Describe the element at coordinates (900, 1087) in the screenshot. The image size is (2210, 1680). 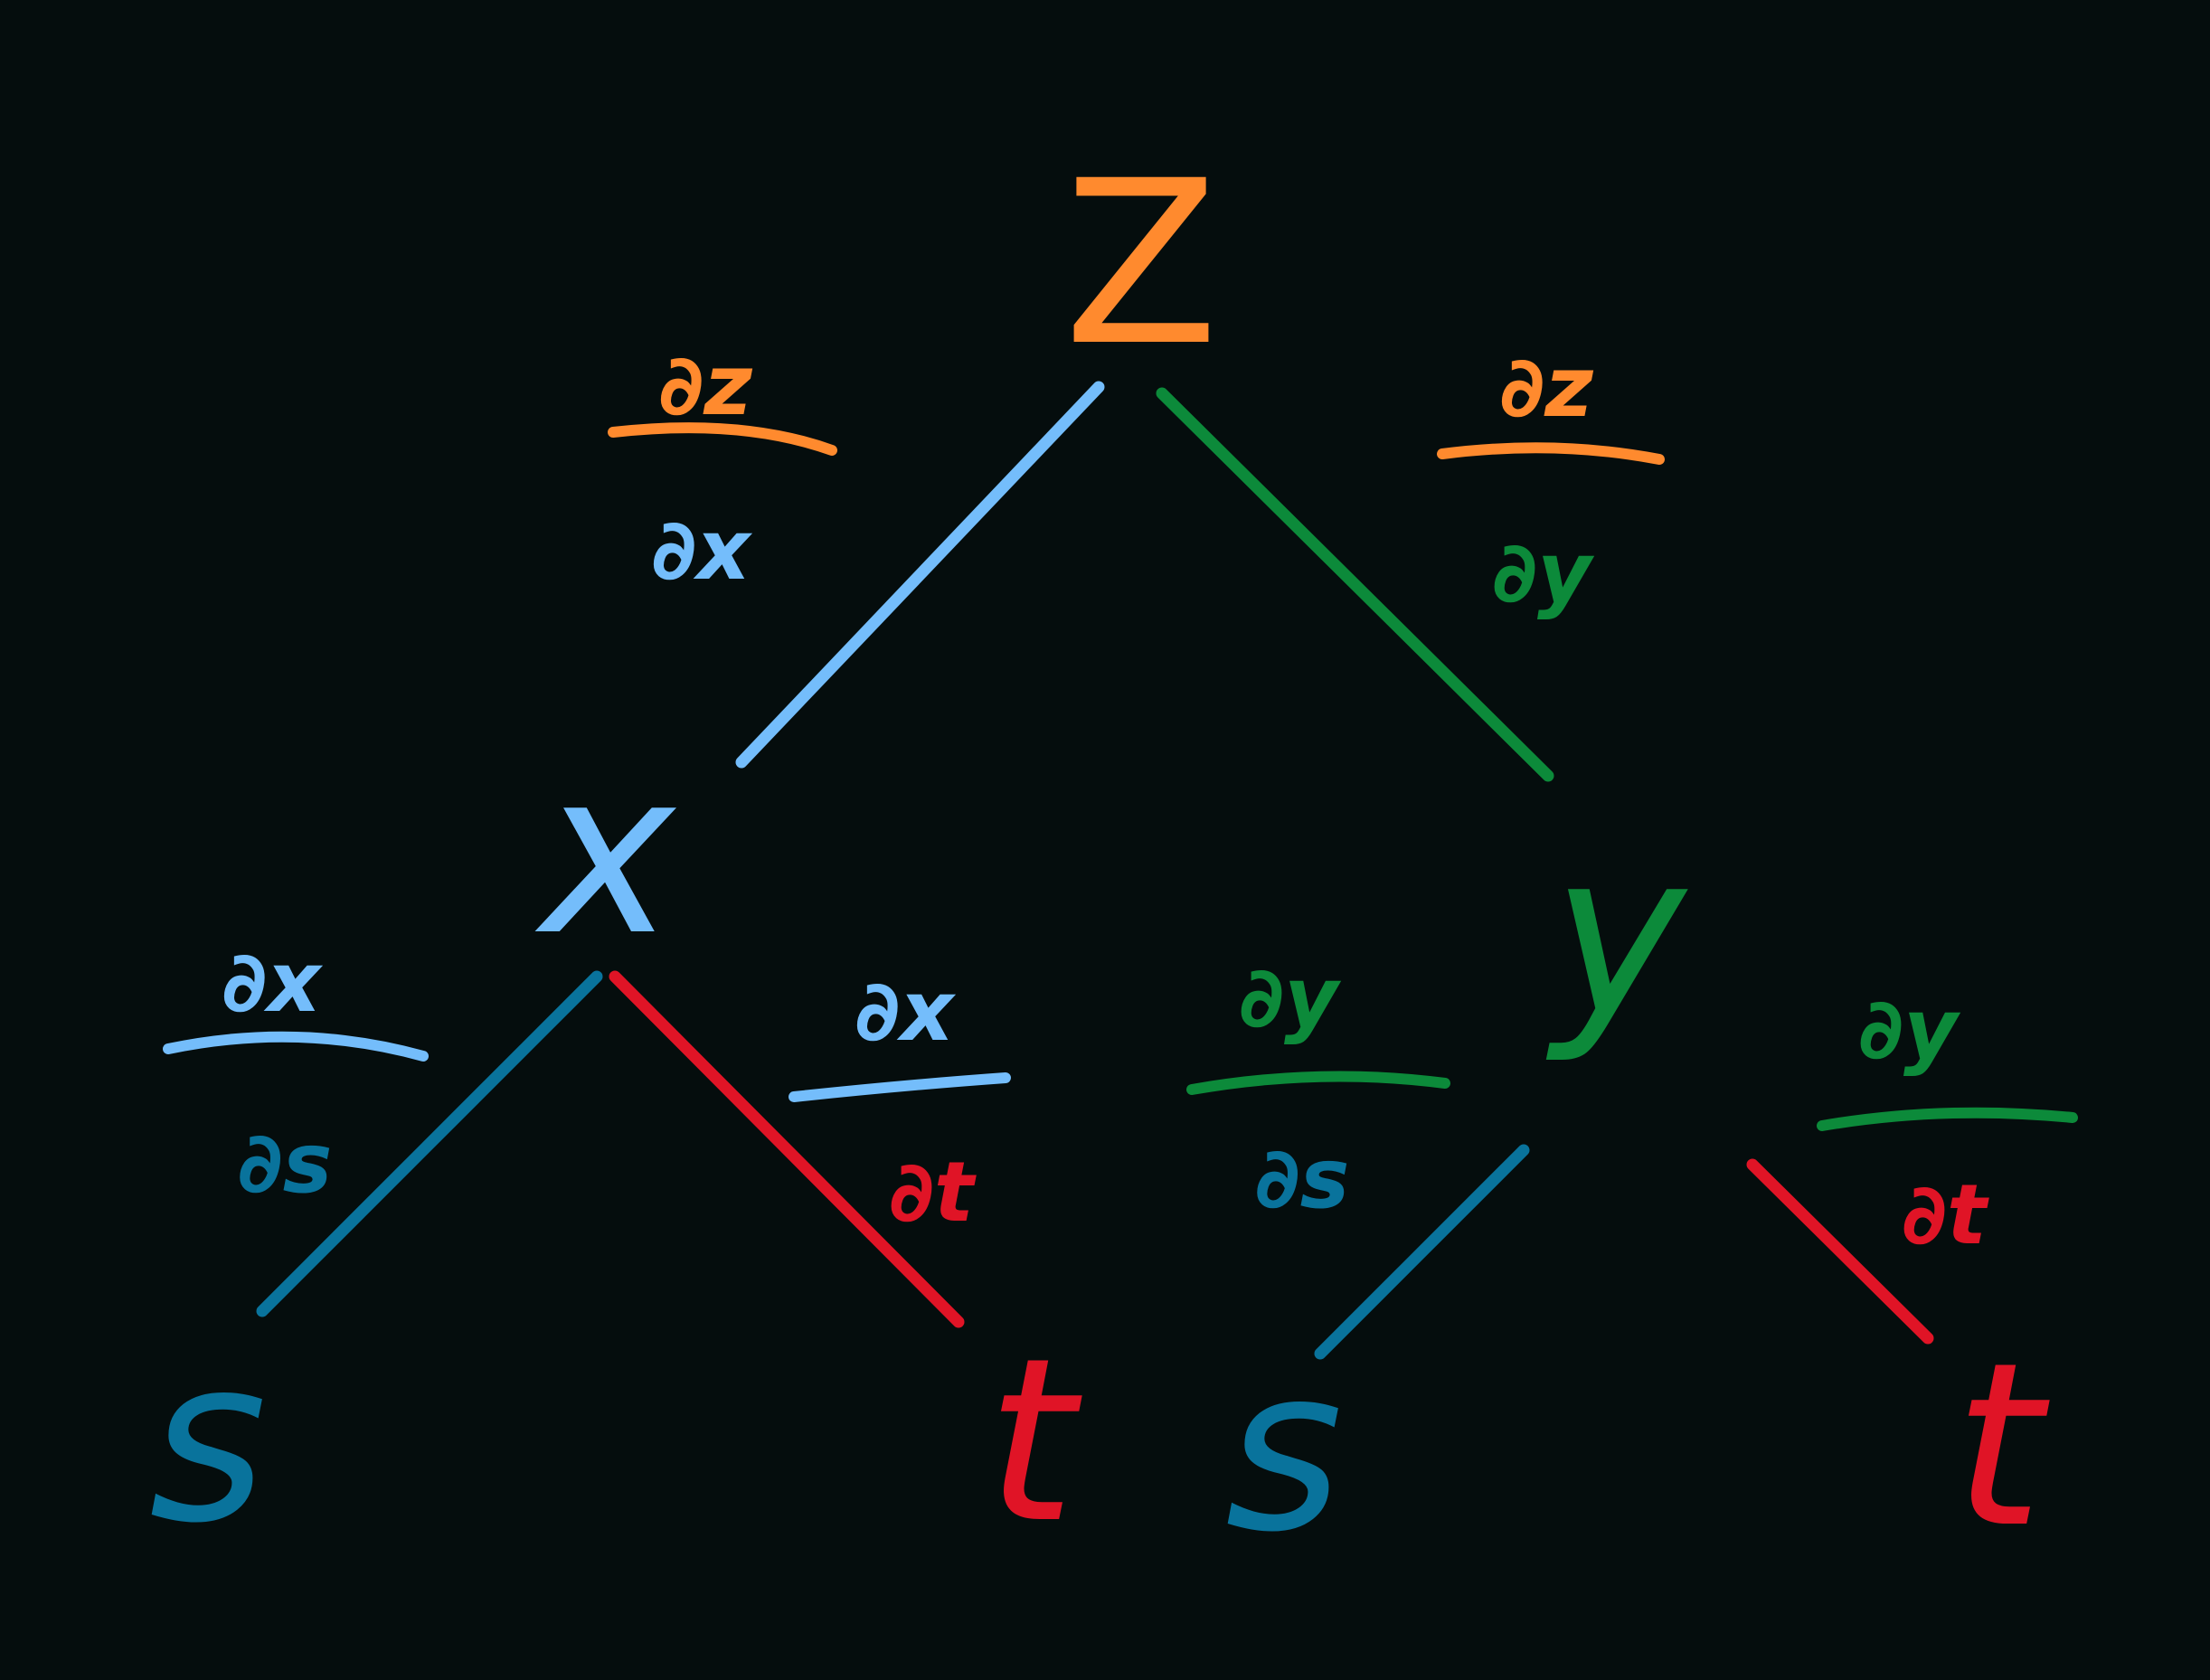
I see `fraction-dx-dt-bar` at that location.